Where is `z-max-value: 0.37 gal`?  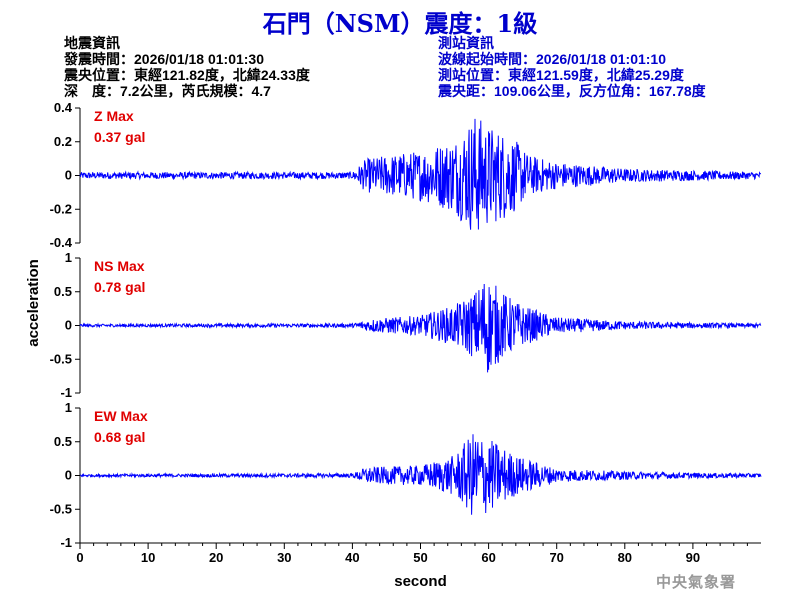
z-max-value: 0.37 gal is located at coordinates (119, 137).